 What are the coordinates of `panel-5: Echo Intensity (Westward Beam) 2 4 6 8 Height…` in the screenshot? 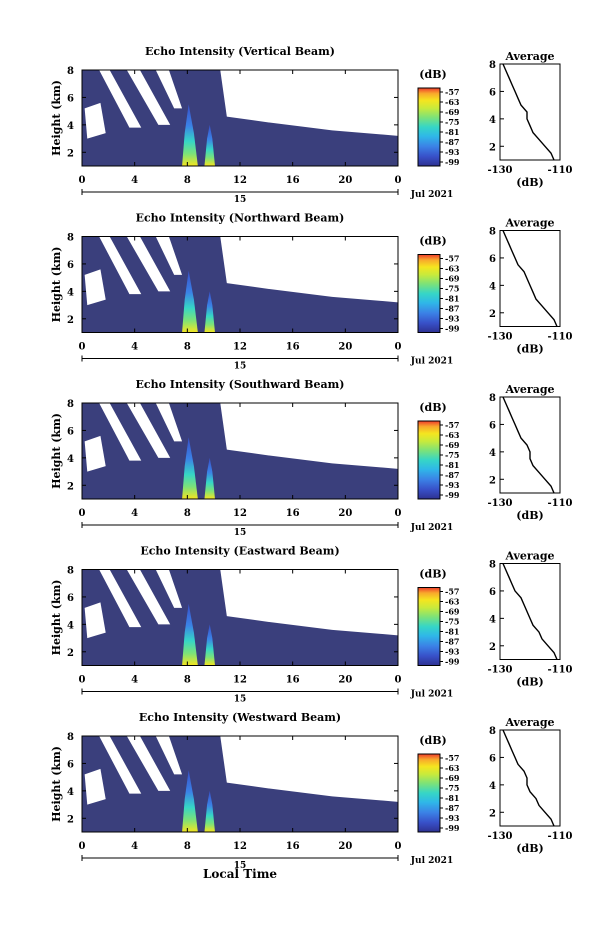 It's located at (311, 791).